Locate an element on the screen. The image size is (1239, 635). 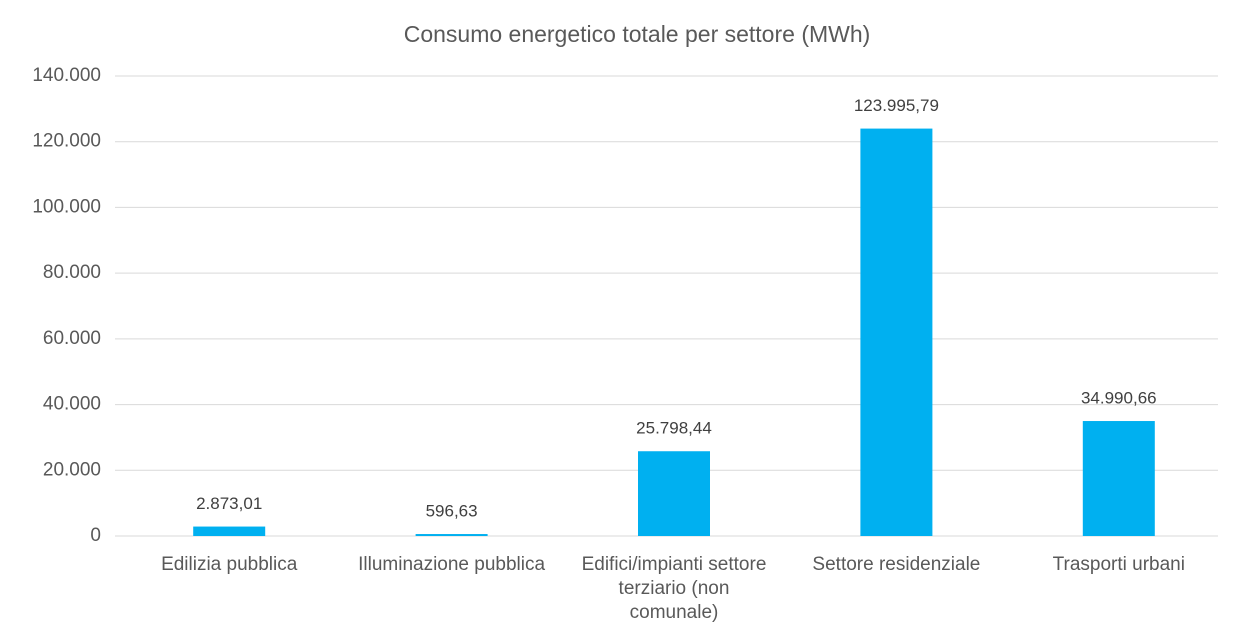
x-tick-label: Settore residenziale is located at coordinates (896, 564).